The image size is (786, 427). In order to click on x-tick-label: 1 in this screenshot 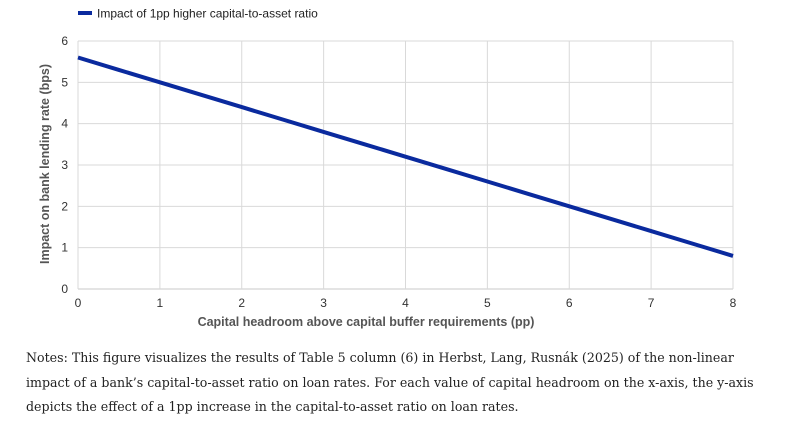, I will do `click(160, 303)`.